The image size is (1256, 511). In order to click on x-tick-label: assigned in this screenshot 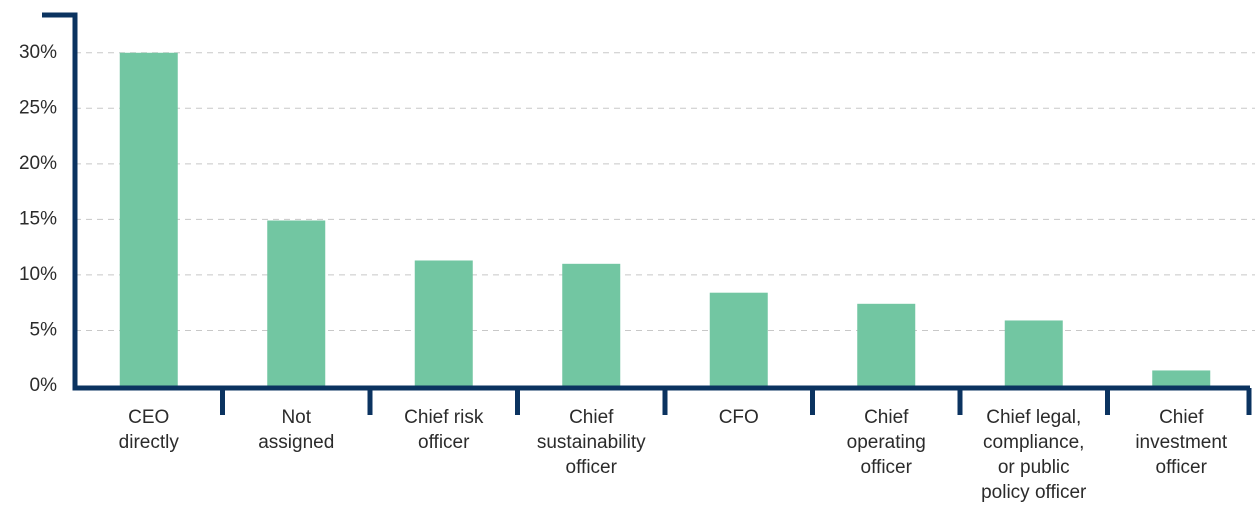, I will do `click(296, 442)`.